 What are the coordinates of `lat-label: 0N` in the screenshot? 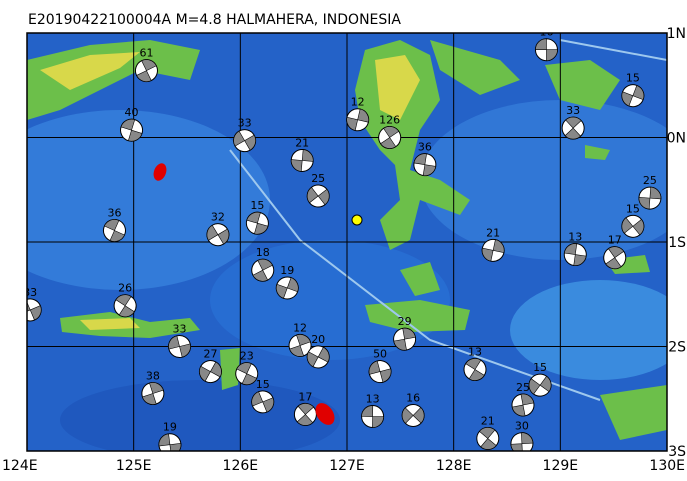 It's located at (676, 139).